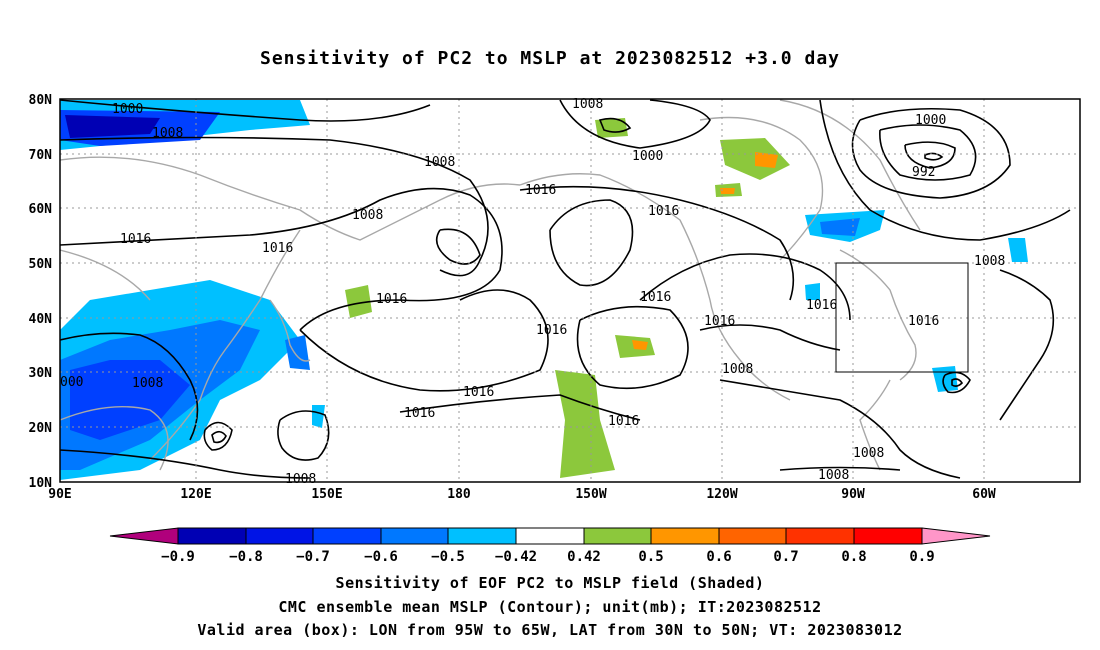 Image resolution: width=1100 pixels, height=650 pixels. Describe the element at coordinates (766, 160) in the screenshot. I see `shade-canada-orange` at that location.